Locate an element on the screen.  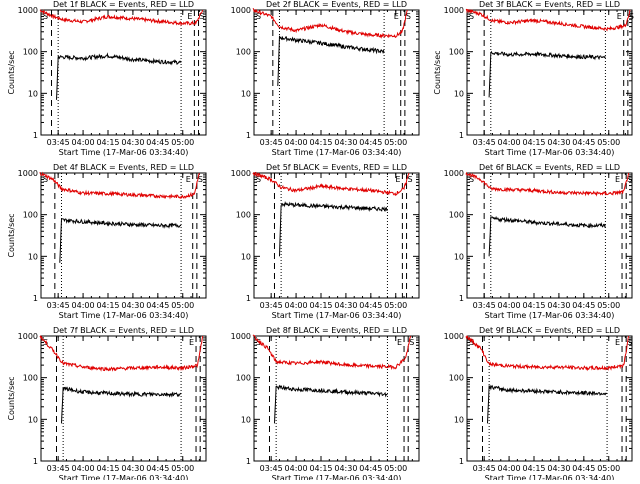
panel-title: Det 8f BLACK = Events, RED = LLD is located at coordinates (336, 330).